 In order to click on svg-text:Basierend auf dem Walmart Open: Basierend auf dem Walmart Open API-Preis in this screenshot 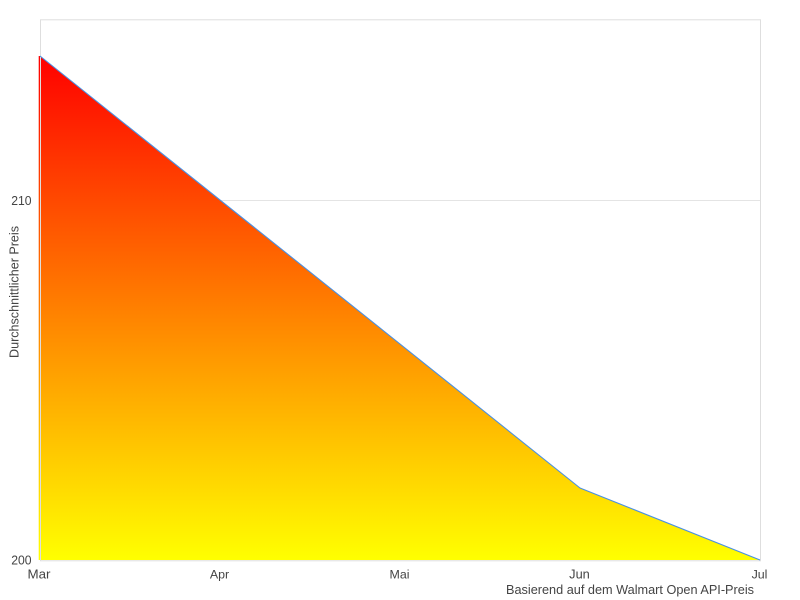, I will do `click(630, 590)`.